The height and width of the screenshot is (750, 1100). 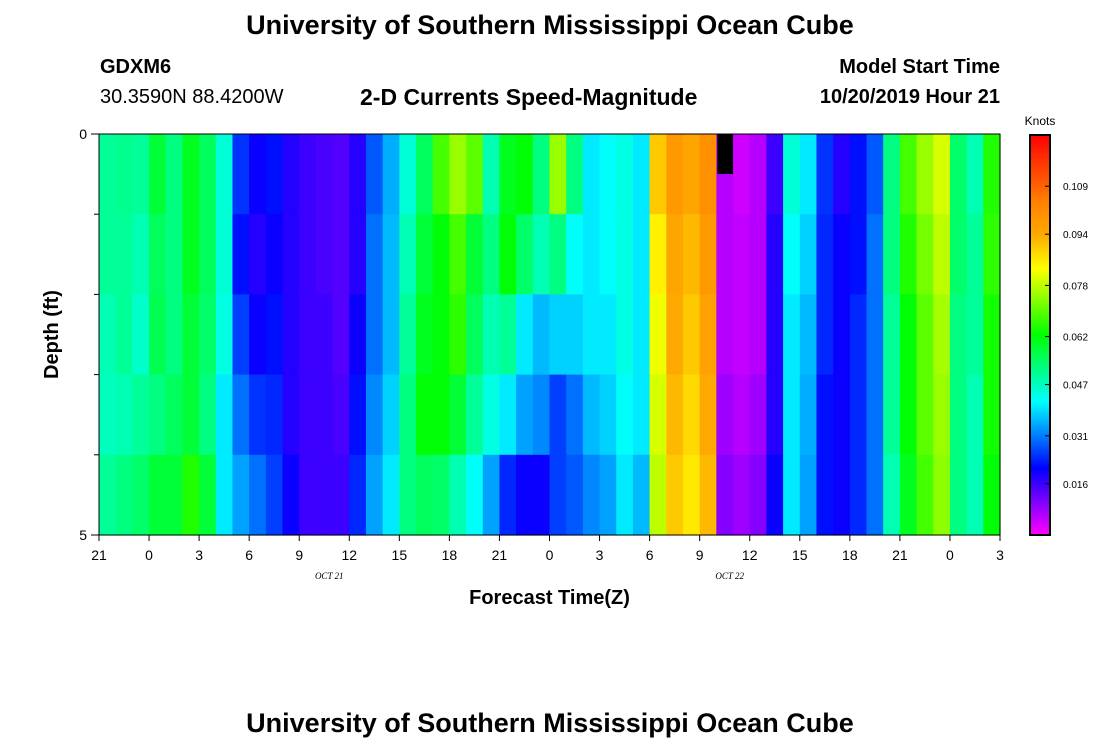 I want to click on colorbar-tick-label: 0.078, so click(x=1075, y=286).